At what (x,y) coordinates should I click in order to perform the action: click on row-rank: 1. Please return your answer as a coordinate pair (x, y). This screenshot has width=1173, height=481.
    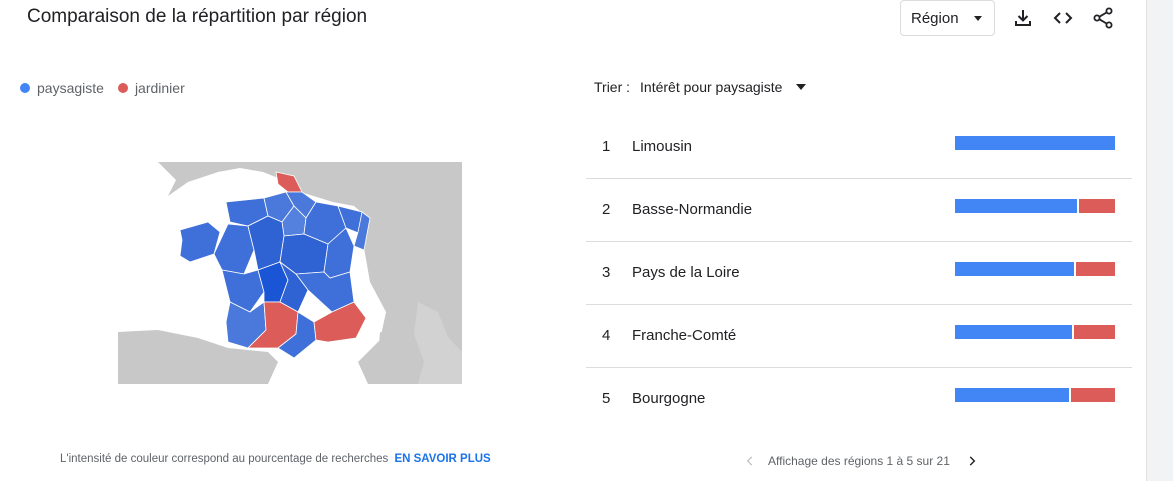
    Looking at the image, I should click on (606, 146).